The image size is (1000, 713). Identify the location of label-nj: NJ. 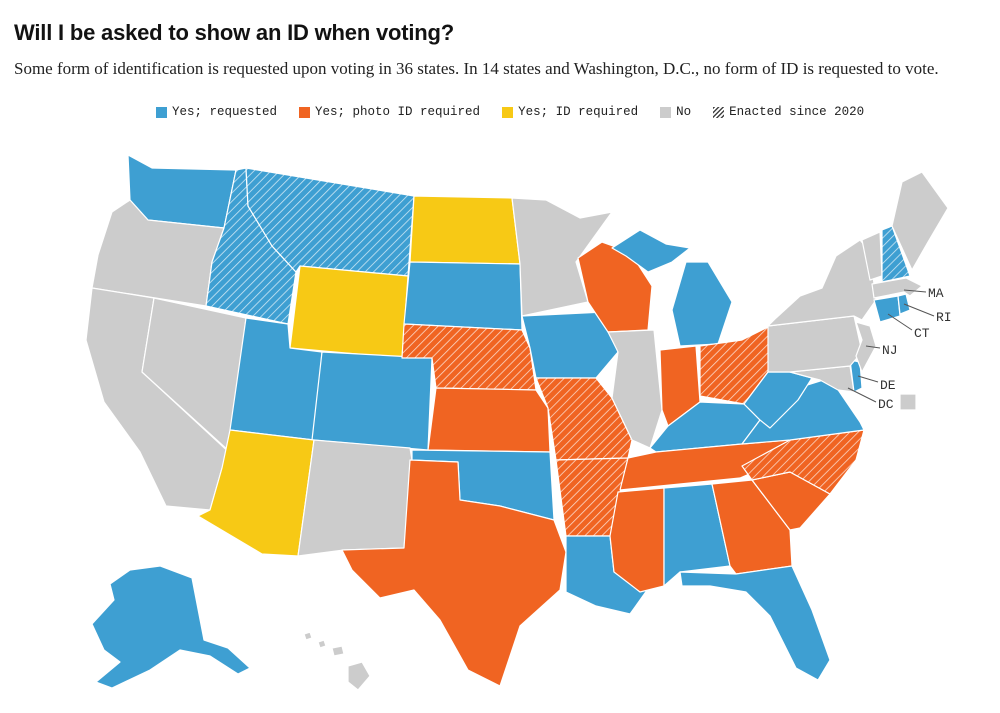
(890, 350).